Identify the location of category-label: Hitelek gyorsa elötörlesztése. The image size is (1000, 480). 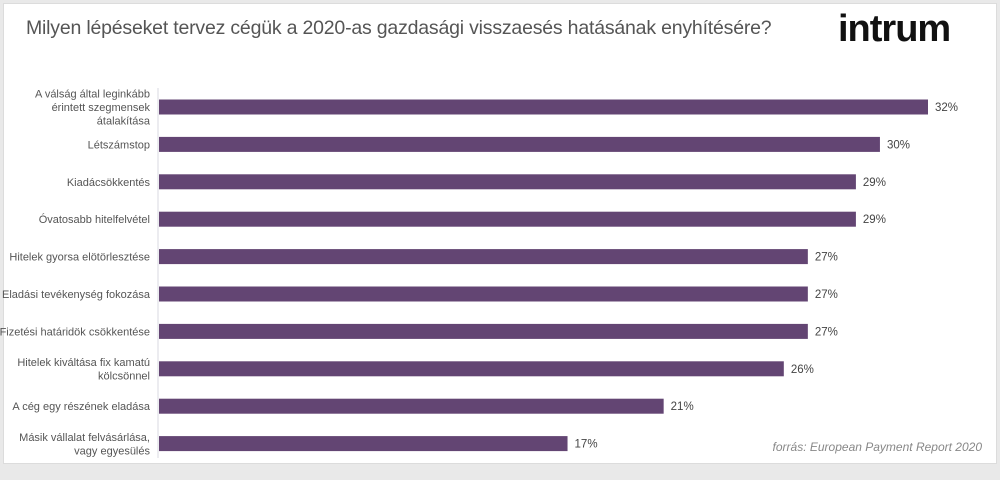
(79, 258).